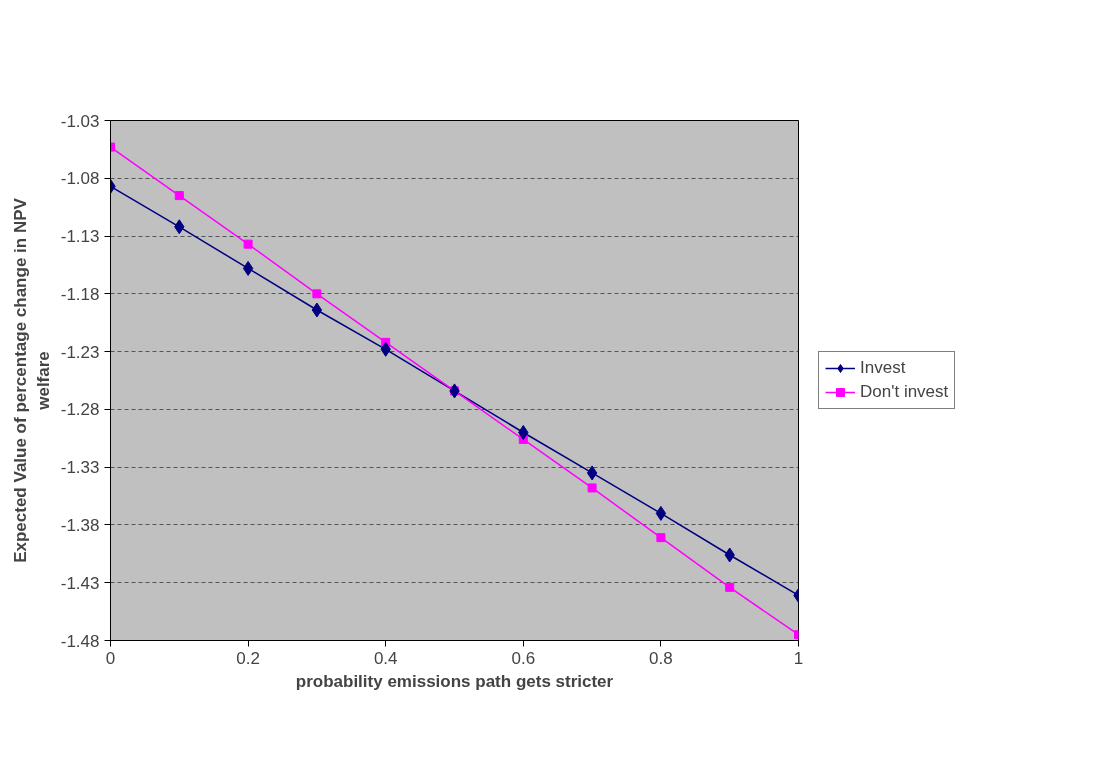 Image resolution: width=1116 pixels, height=769 pixels. Describe the element at coordinates (80, 583) in the screenshot. I see `y-tick-label: -1.43` at that location.